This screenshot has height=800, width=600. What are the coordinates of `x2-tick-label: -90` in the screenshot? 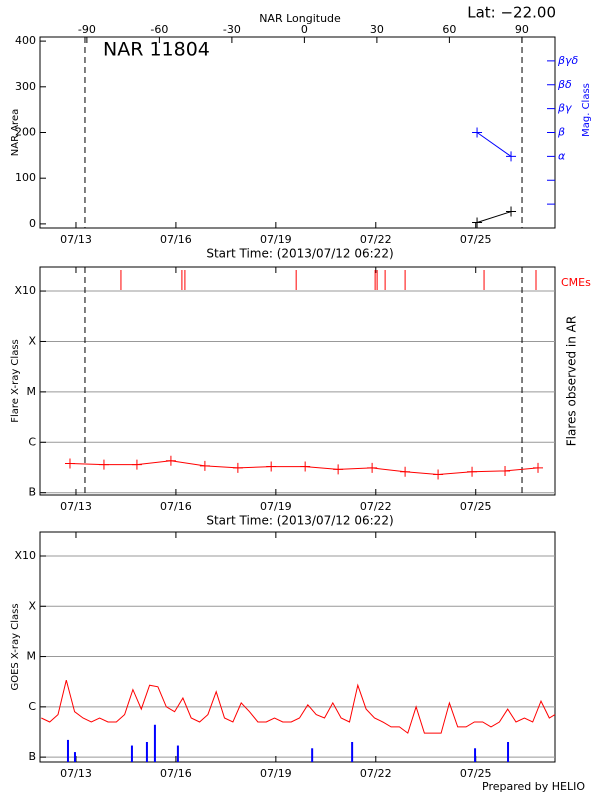 It's located at (87, 29).